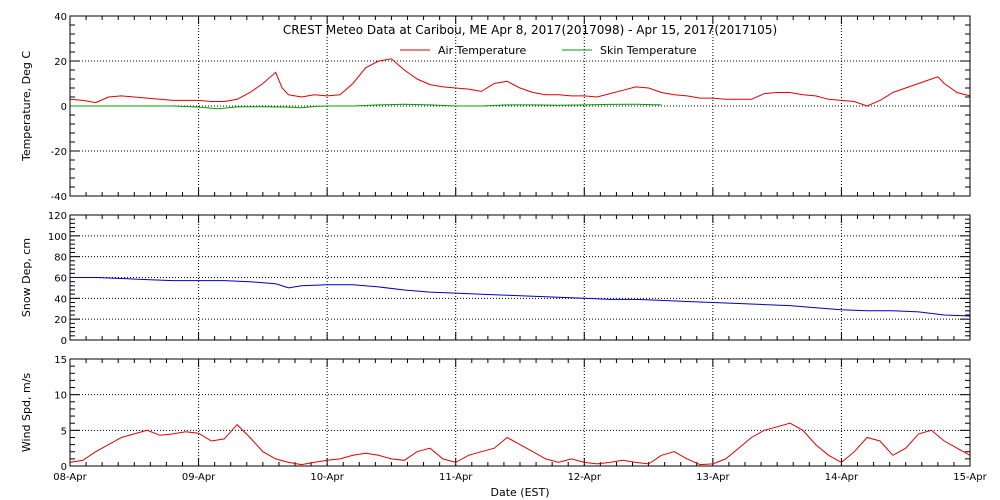 The image size is (1000, 500). I want to click on x-tick-label: 10-Apr, so click(327, 477).